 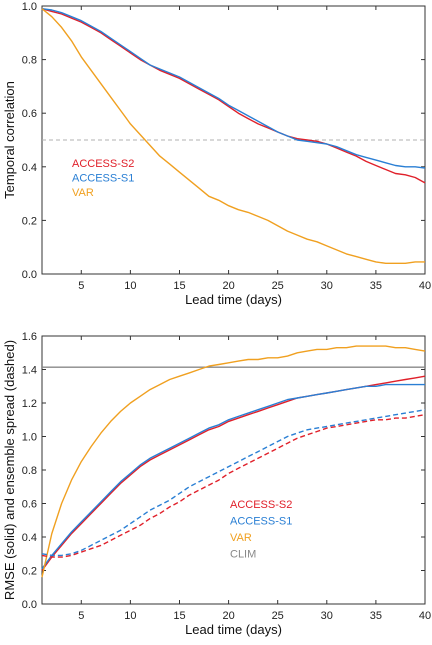 What do you see at coordinates (29, 404) in the screenshot?
I see `y-tick-label: 1.2` at bounding box center [29, 404].